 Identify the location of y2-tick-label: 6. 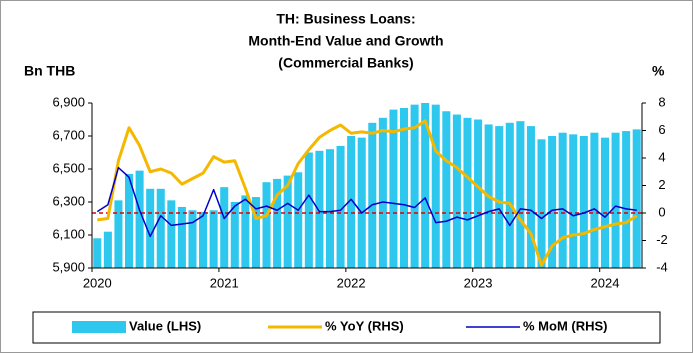
(661, 129).